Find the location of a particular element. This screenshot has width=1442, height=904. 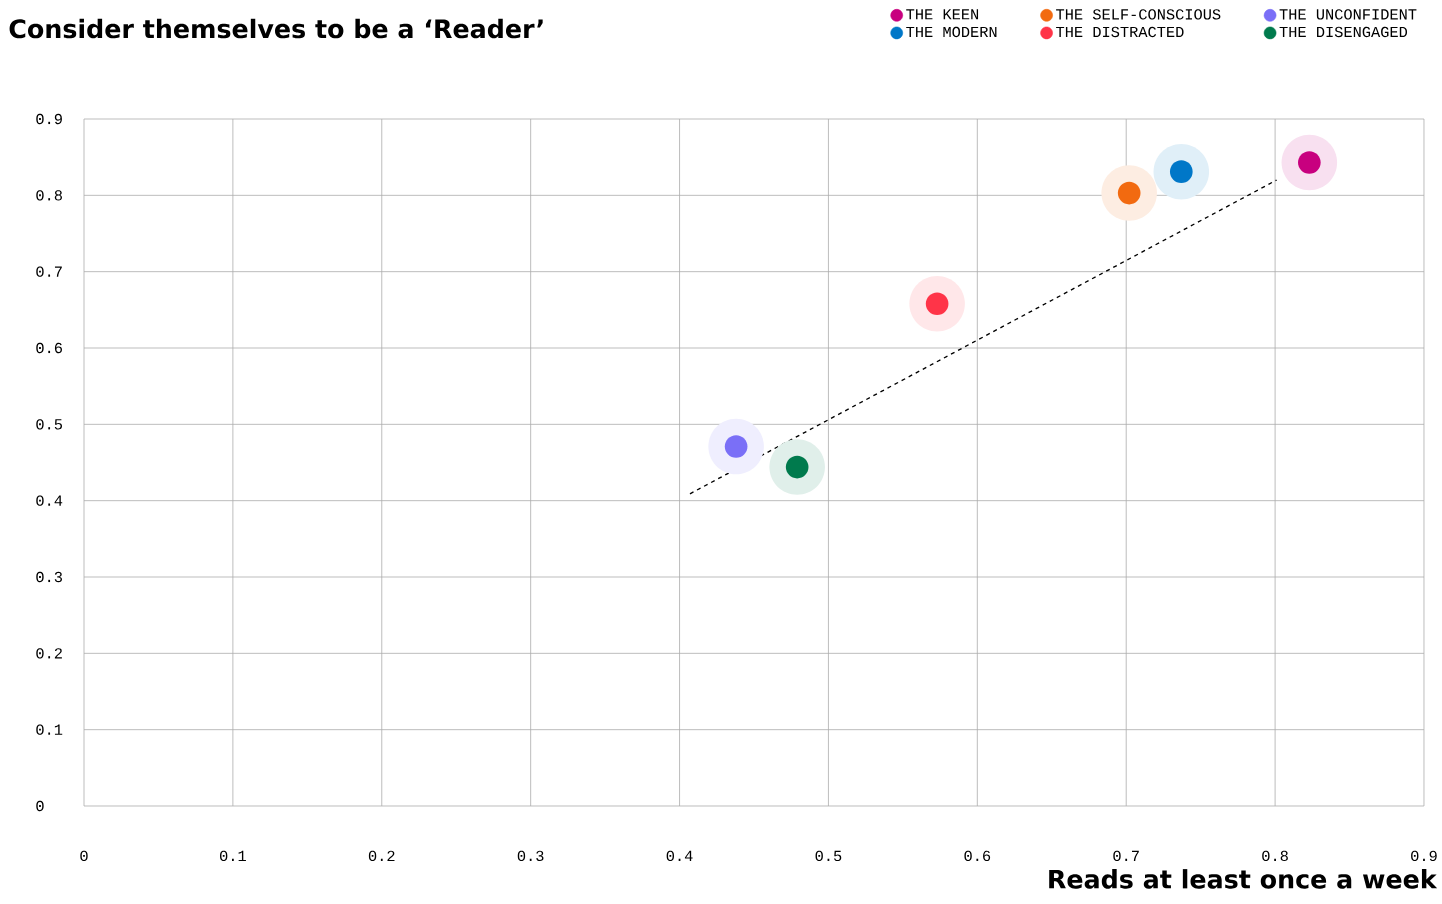

legend-label: THE UNCONFIDENT is located at coordinates (1348, 14).